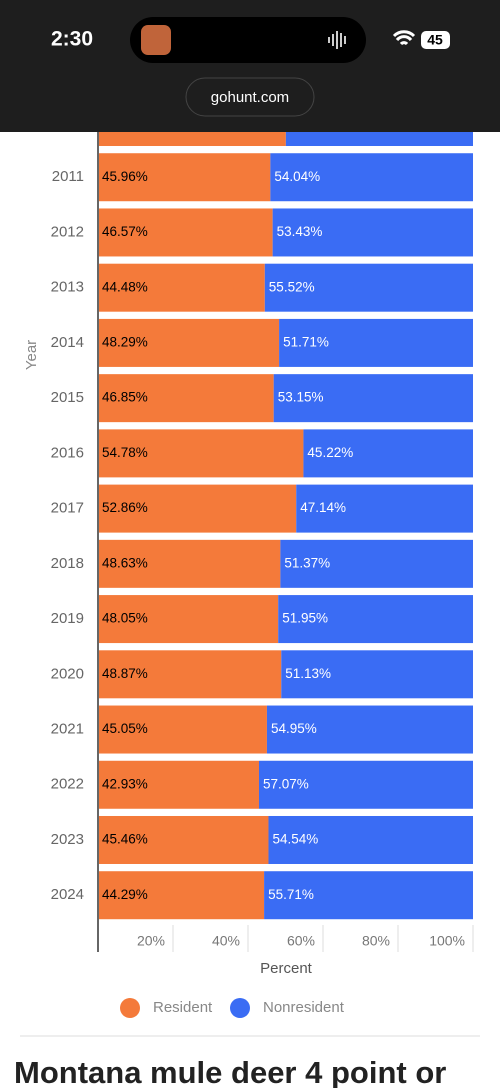 This screenshot has height=1088, width=500. What do you see at coordinates (67, 894) in the screenshot?
I see `y-tick-label: 2024` at bounding box center [67, 894].